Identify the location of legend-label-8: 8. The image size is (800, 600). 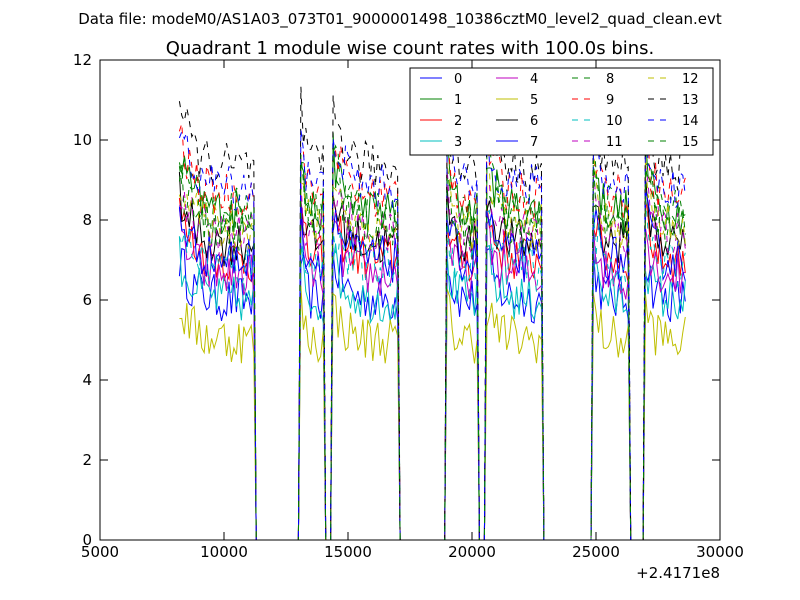
(610, 79).